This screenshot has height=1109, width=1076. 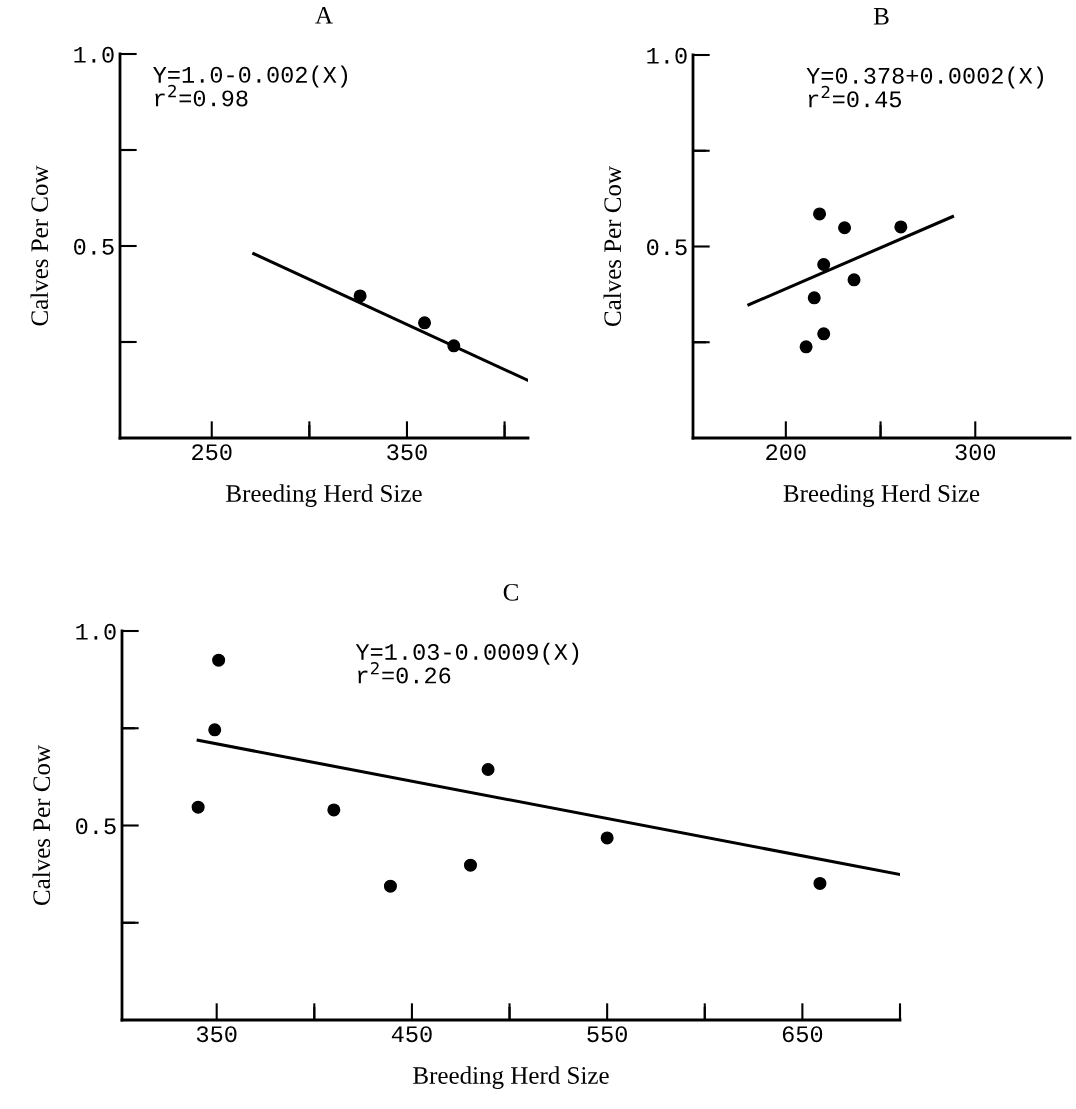 I want to click on annotation: Y=1.03-0.0009(X) r$^{2}$=0.26, so click(x=467, y=663).